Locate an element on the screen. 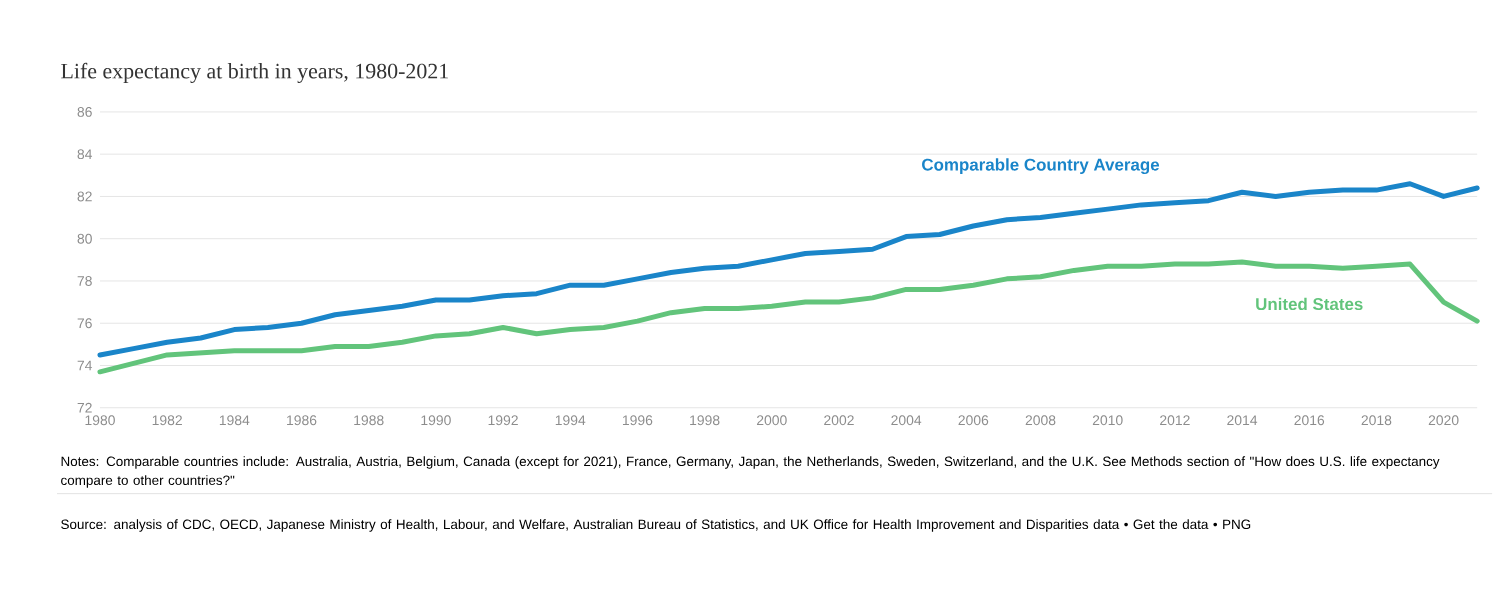 This screenshot has width=1493, height=596. x-tick-label: 1990 is located at coordinates (436, 420).